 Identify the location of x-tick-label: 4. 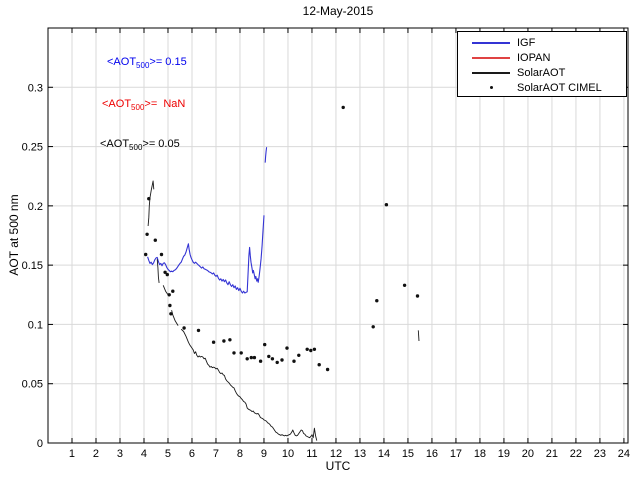
(144, 454).